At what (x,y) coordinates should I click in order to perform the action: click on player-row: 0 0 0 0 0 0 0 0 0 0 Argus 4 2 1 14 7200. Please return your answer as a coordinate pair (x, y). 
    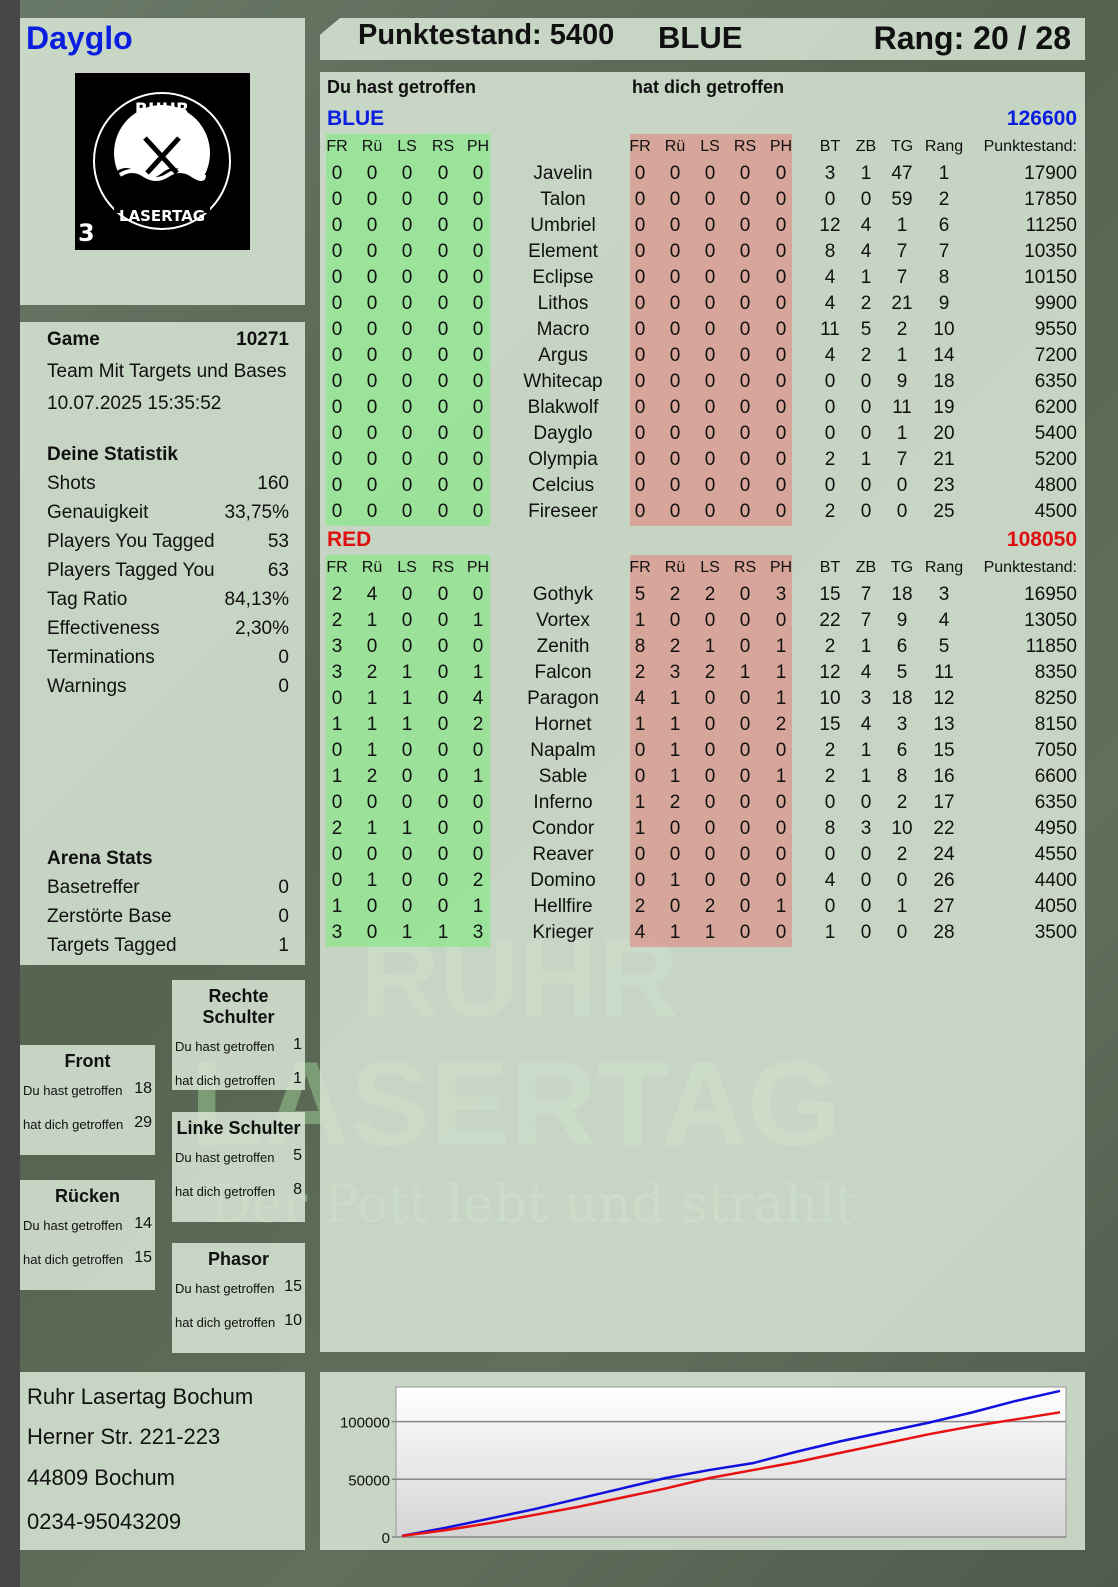
    Looking at the image, I should click on (702, 358).